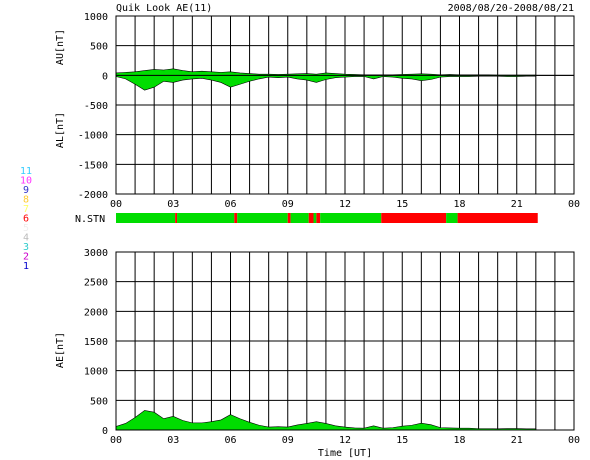 The width and height of the screenshot is (590, 460). I want to click on ae-xtick: 03, so click(173, 440).